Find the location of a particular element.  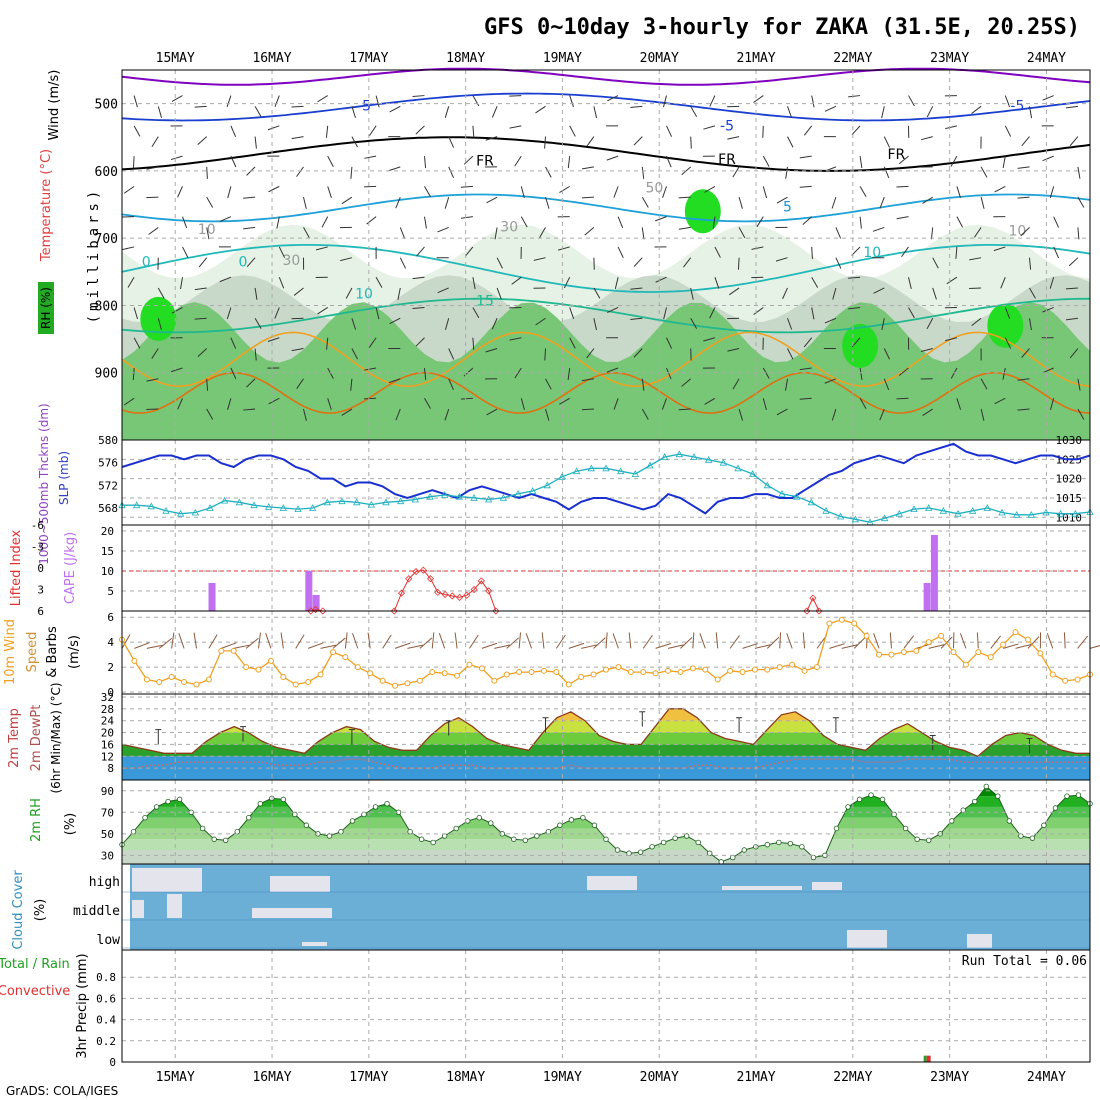

rh-band is located at coordinates (606, 823).